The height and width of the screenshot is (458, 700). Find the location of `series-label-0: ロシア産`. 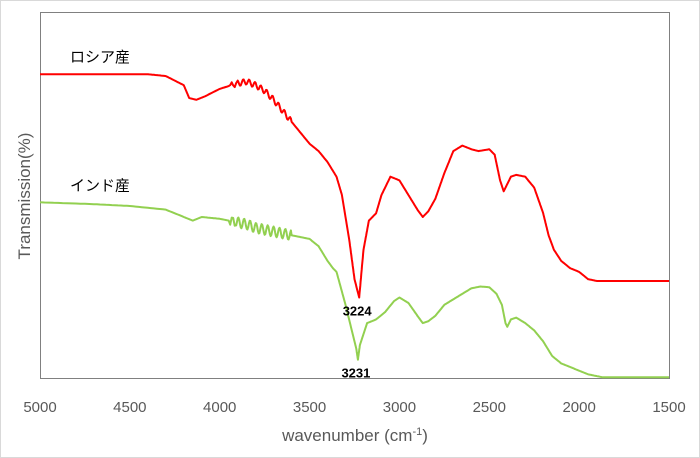

series-label-0: ロシア産 is located at coordinates (100, 57).